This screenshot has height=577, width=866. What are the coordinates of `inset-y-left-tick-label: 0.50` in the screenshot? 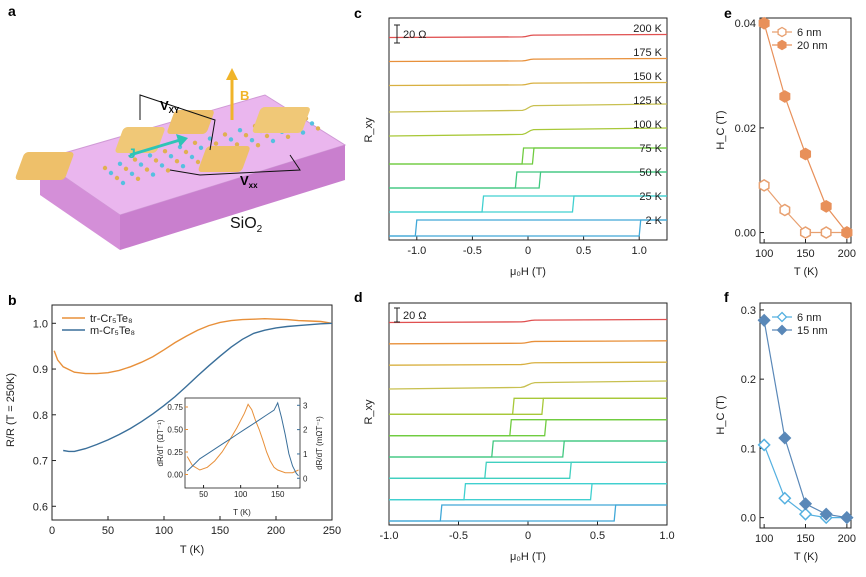 It's located at (175, 430).